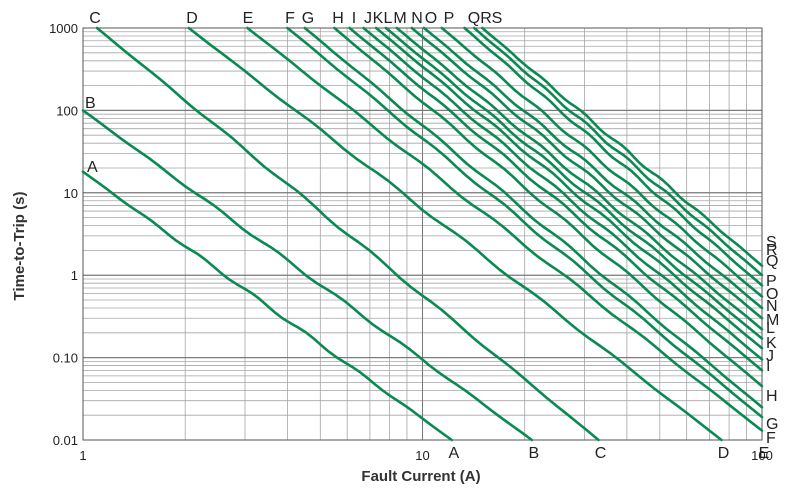 This screenshot has height=489, width=797. What do you see at coordinates (290, 18) in the screenshot?
I see `curve-label-top-f: F` at bounding box center [290, 18].